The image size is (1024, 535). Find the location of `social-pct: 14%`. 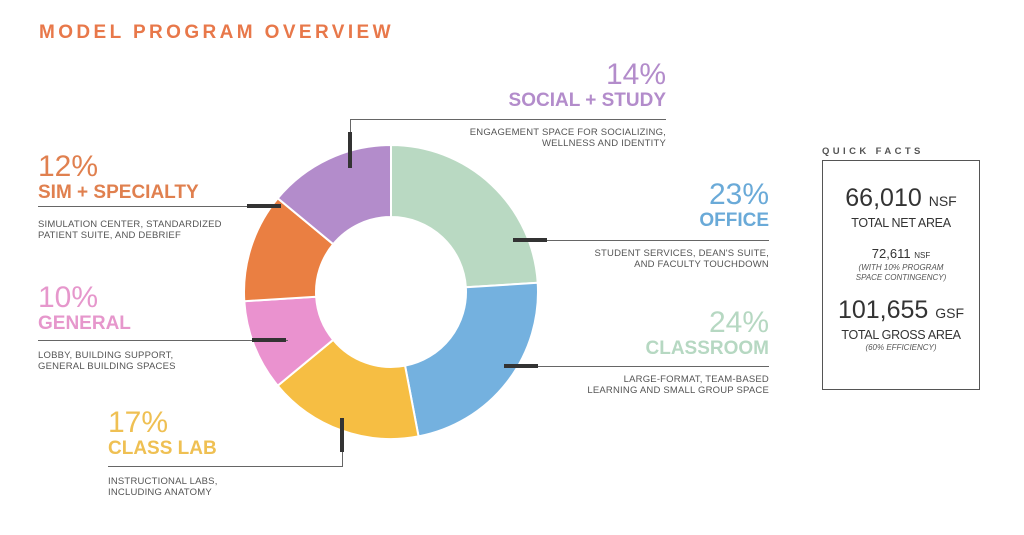

social-pct: 14% is located at coordinates (635, 74).